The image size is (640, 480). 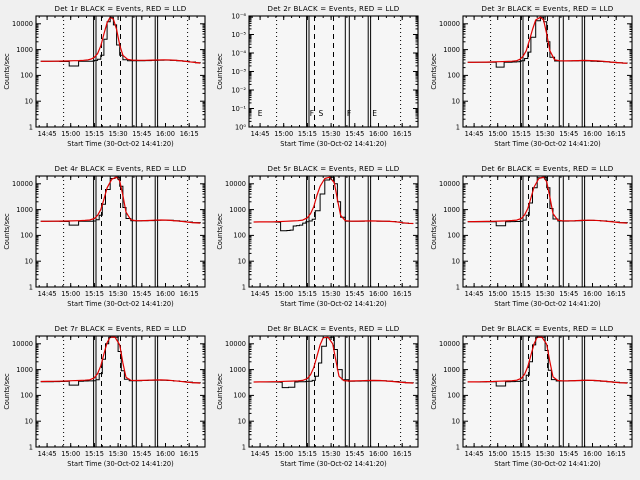 What do you see at coordinates (334, 168) in the screenshot?
I see `panel-title: Det 5r BLACK = Events, RED = LLD` at bounding box center [334, 168].